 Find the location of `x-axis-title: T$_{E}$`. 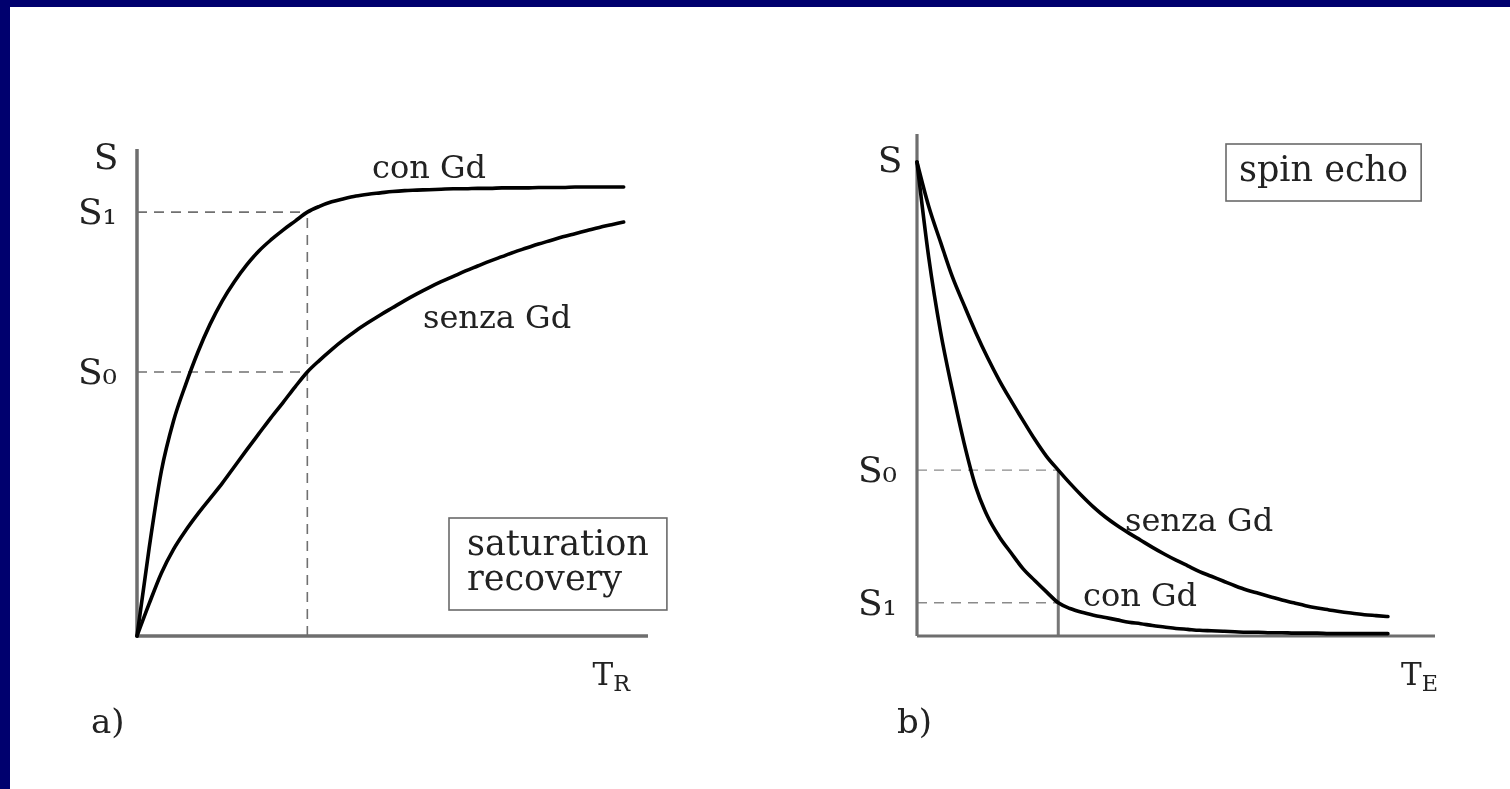

x-axis-title: T$_{E}$ is located at coordinates (1419, 676).